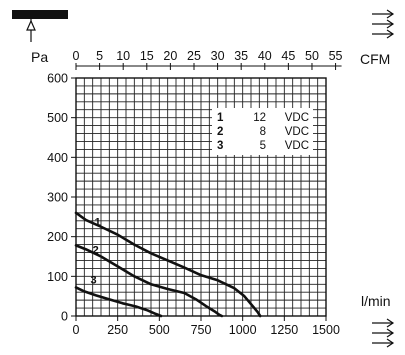 This screenshot has width=405, height=355. I want to click on series-lines: 1 2 3, so click(168, 264).